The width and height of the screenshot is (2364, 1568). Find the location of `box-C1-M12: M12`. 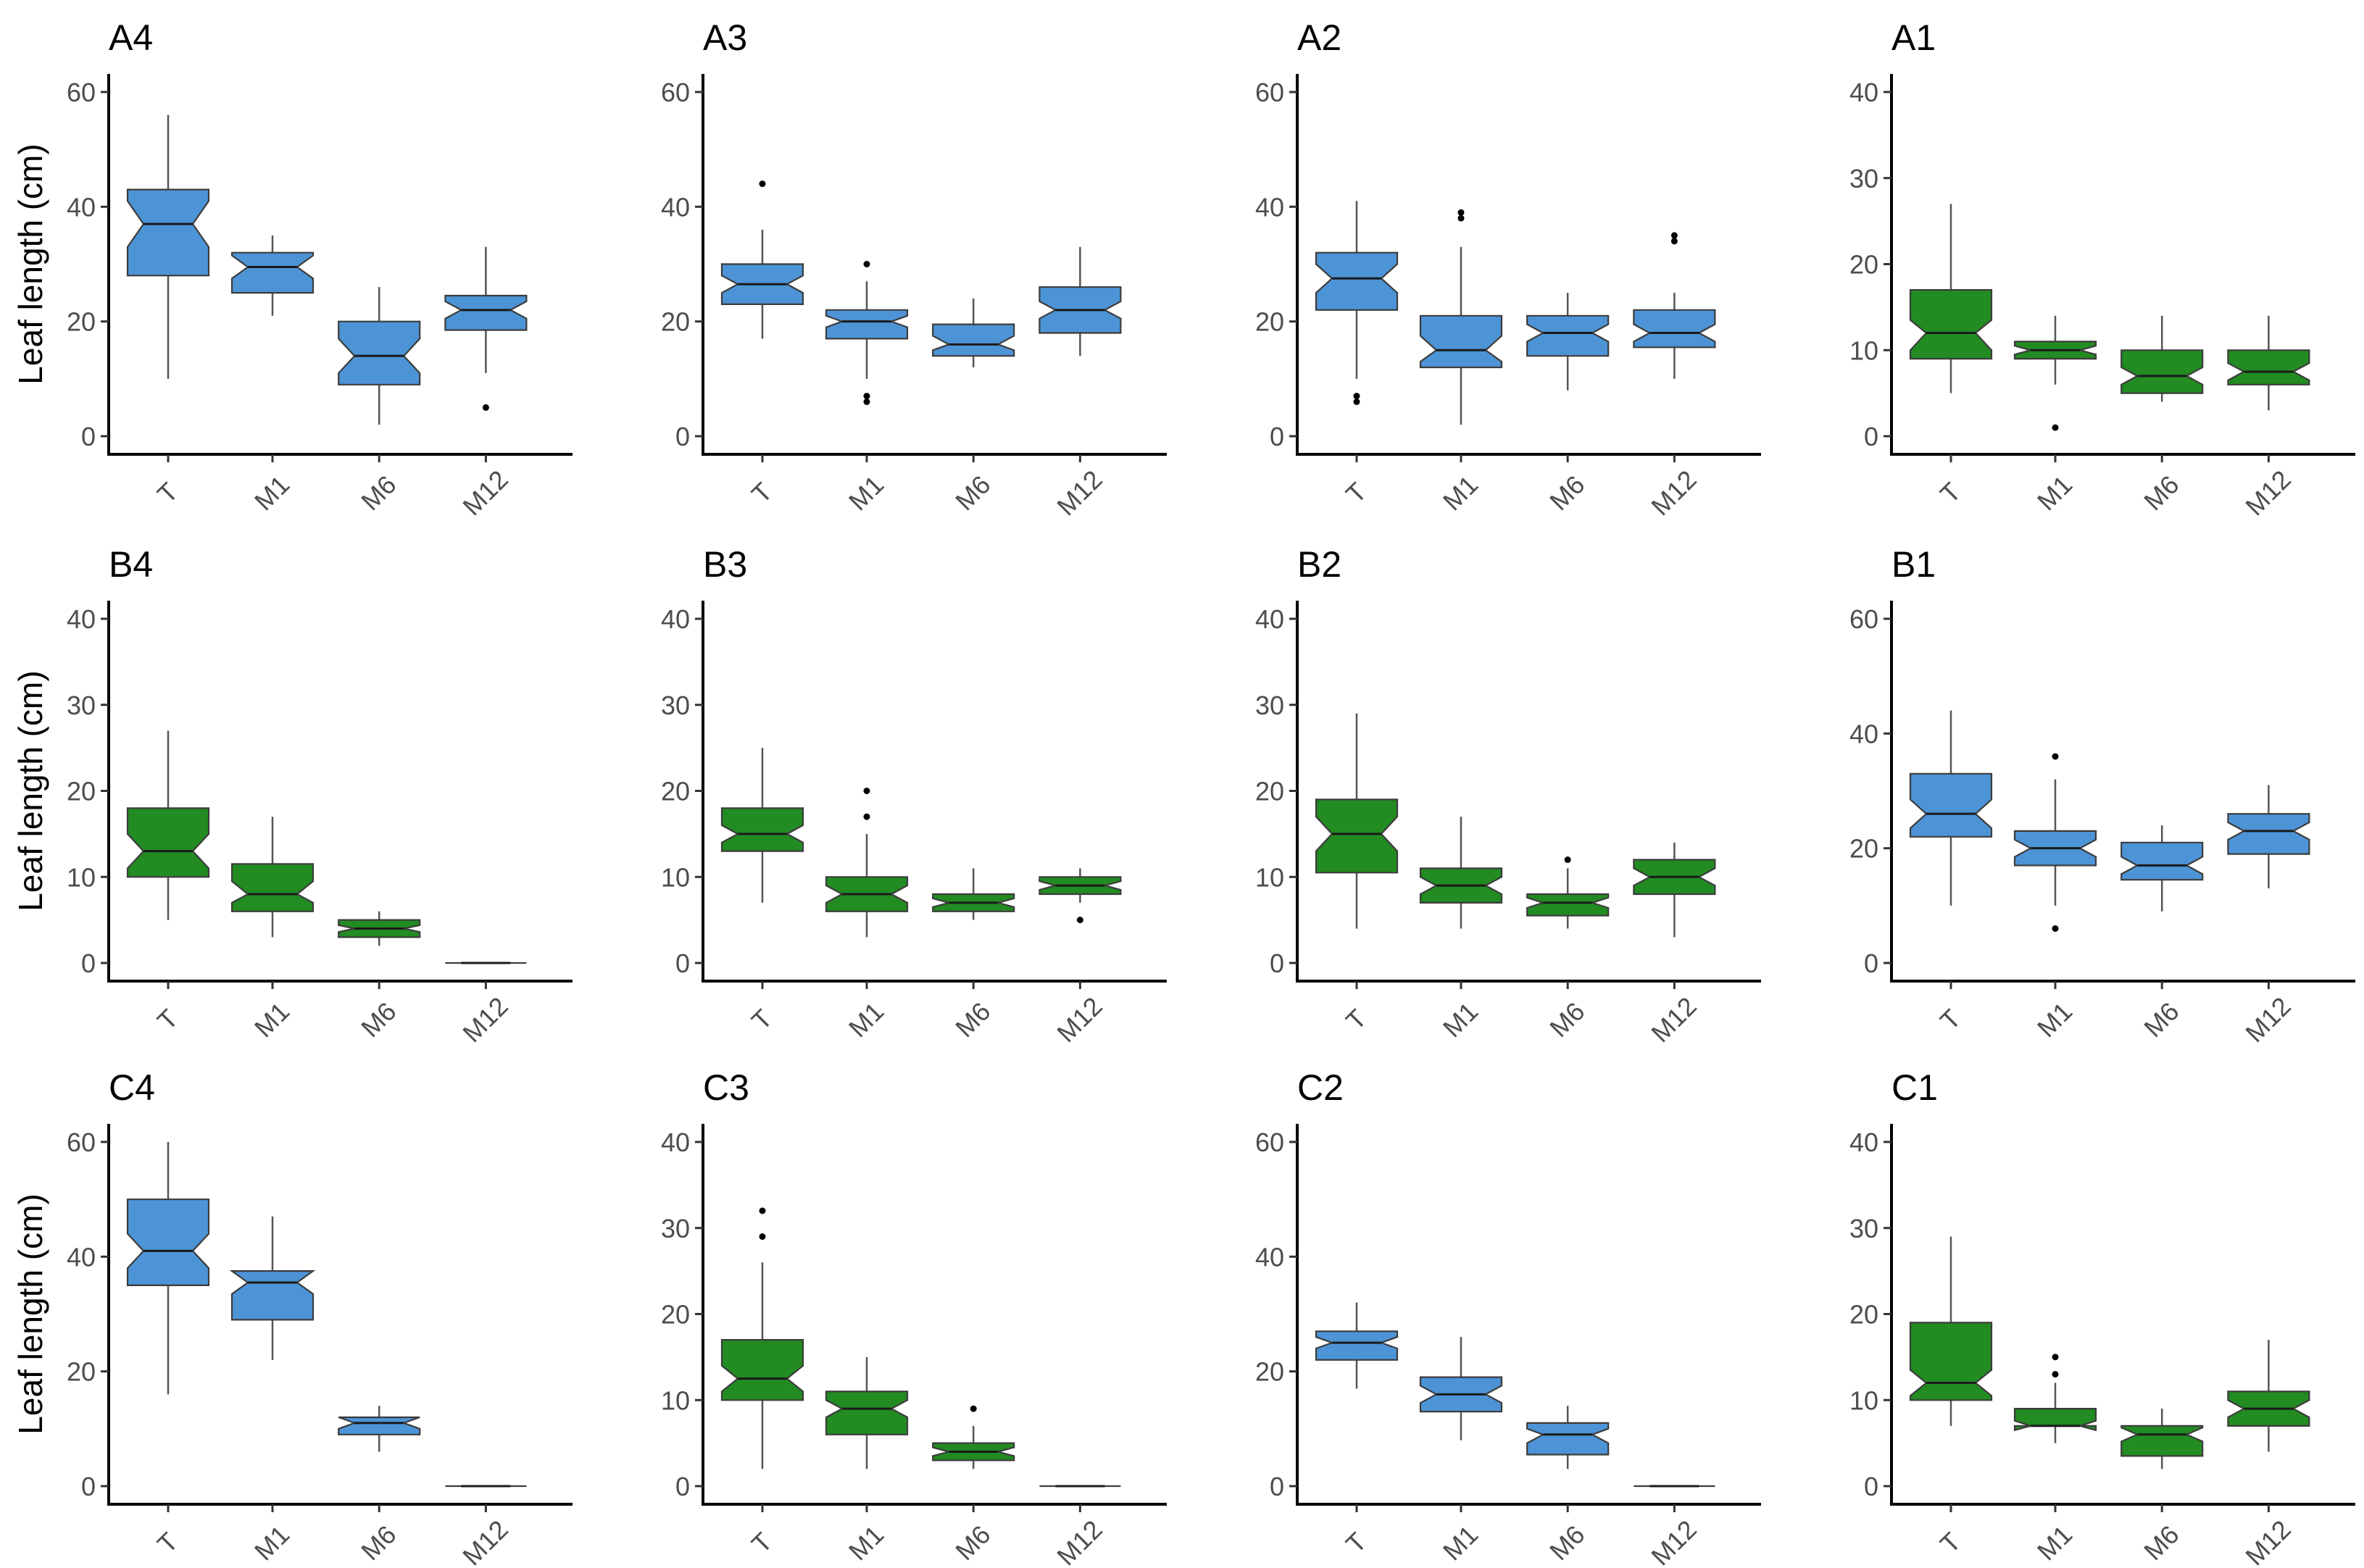

box-C1-M12: M12 is located at coordinates (2268, 1454).